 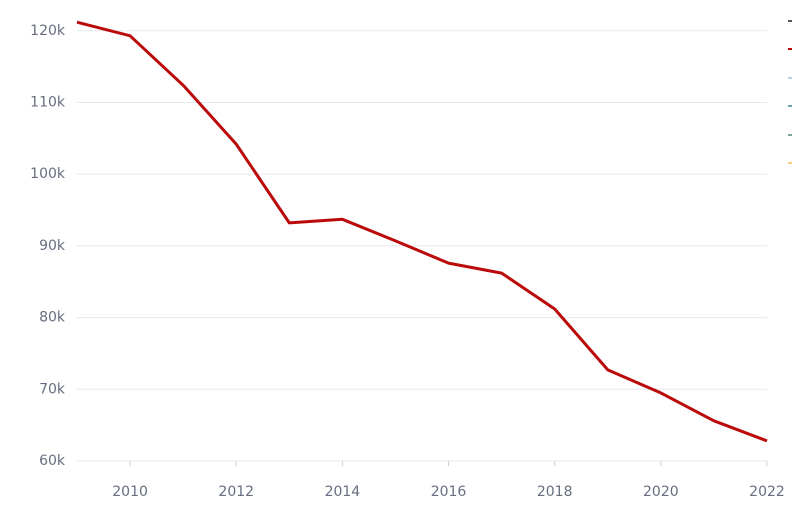 What do you see at coordinates (52, 318) in the screenshot?
I see `y-tick-label: 80k` at bounding box center [52, 318].